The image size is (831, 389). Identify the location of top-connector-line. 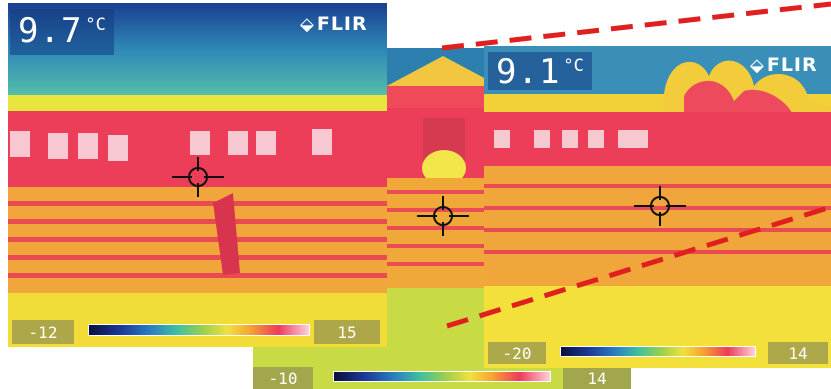
(636, 26).